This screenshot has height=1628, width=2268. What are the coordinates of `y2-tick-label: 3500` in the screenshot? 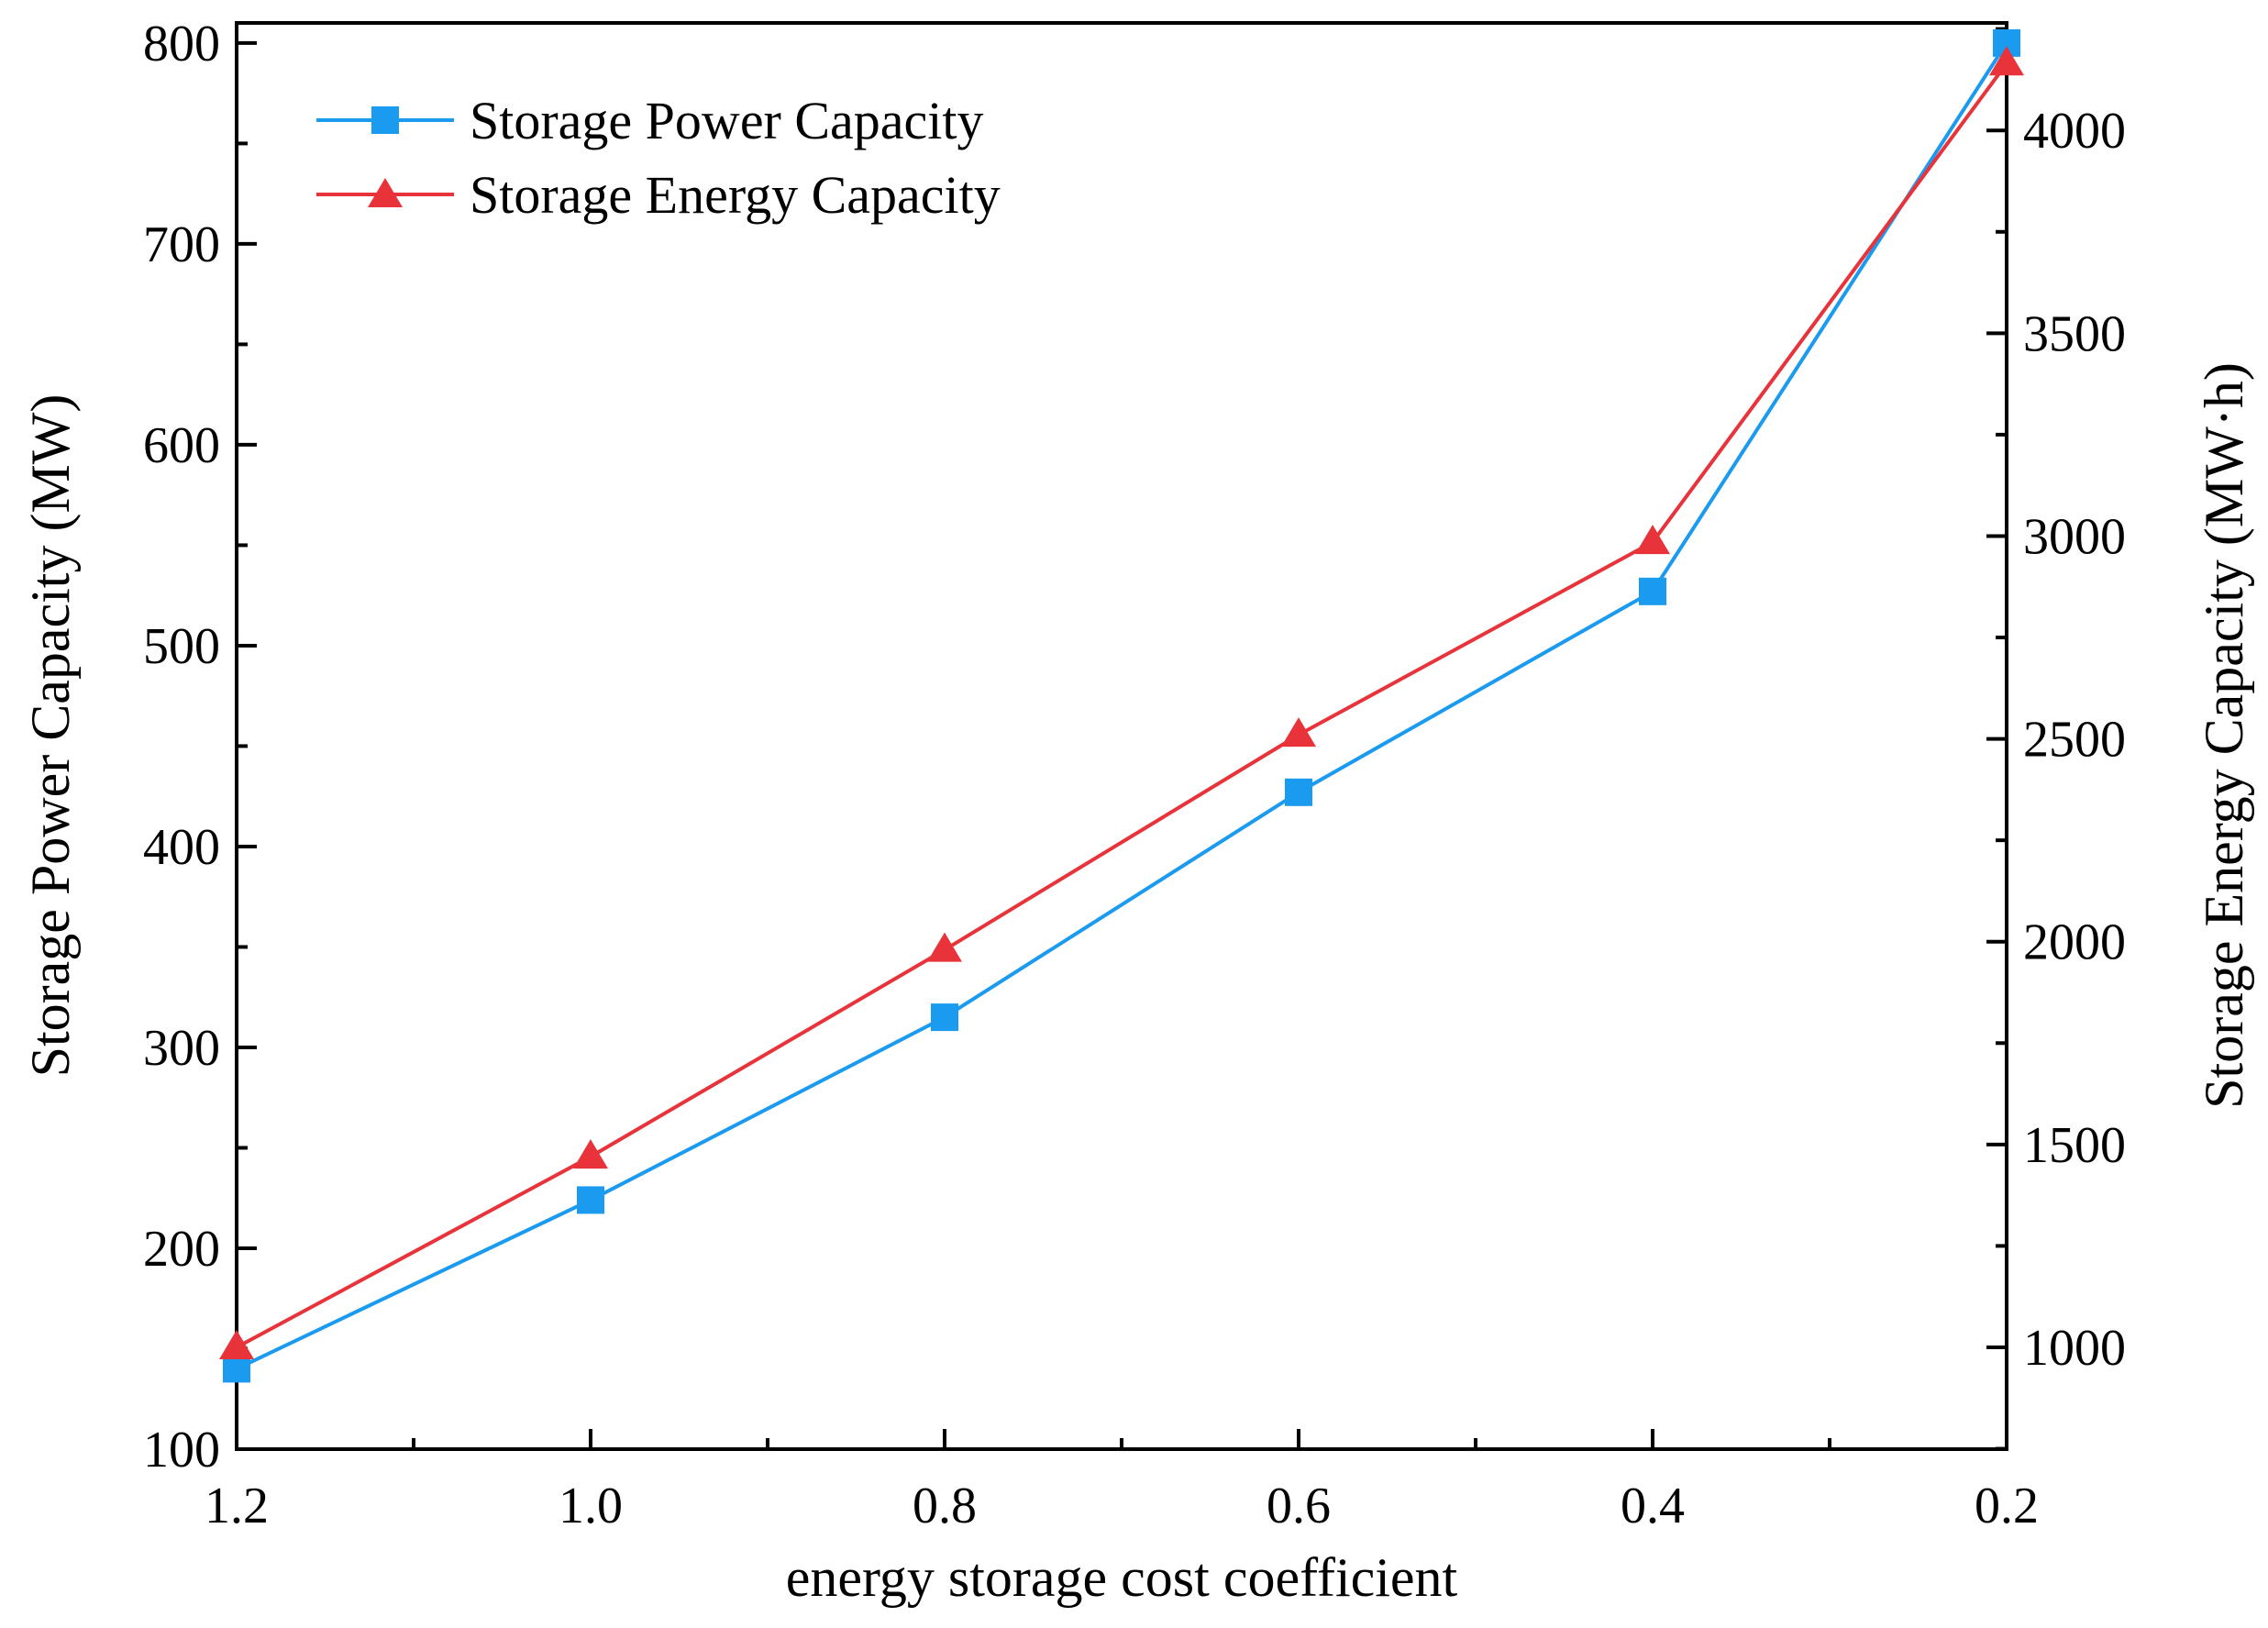 It's located at (2074, 333).